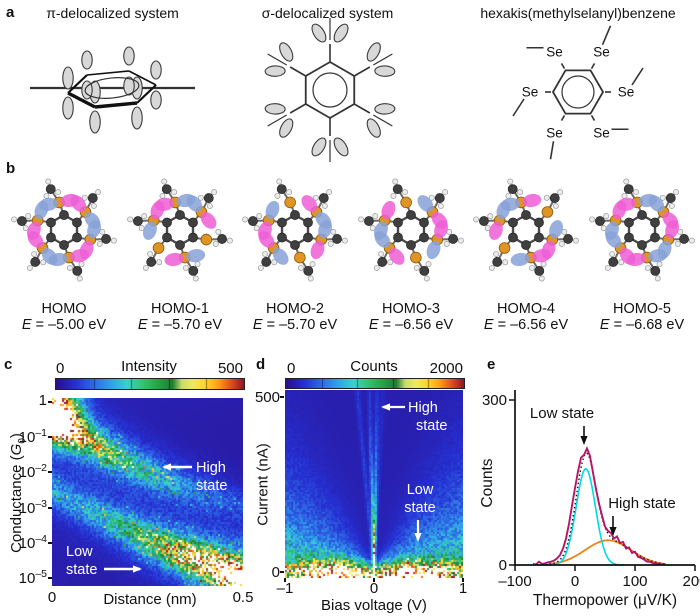  I want to click on conductance-tick-label: 1, so click(42, 400).